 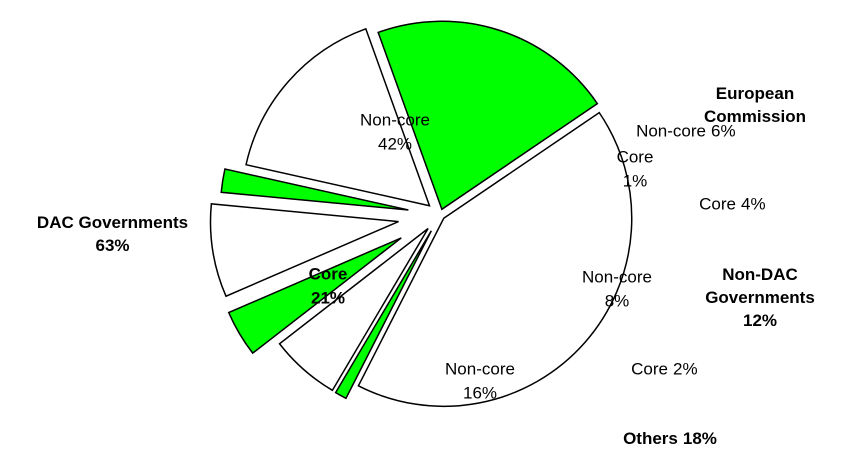 What do you see at coordinates (760, 286) in the screenshot?
I see `group-name: Non-DAC Governments` at bounding box center [760, 286].